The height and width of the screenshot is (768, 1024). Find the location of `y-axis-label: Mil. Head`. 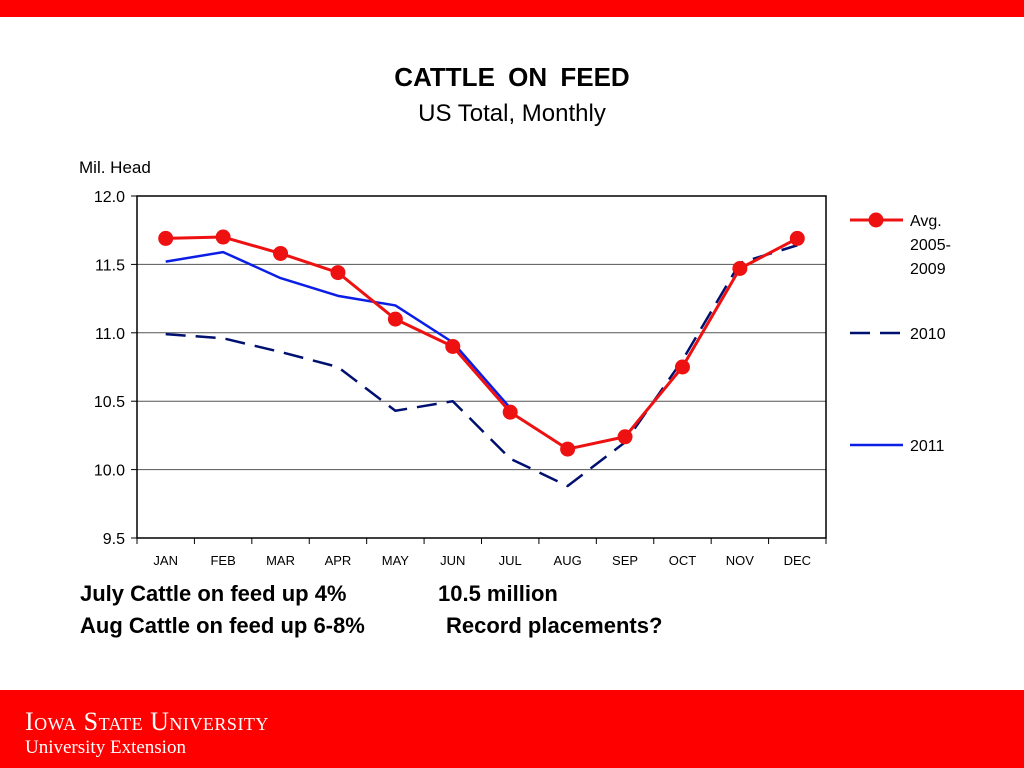

y-axis-label: Mil. Head is located at coordinates (115, 167).